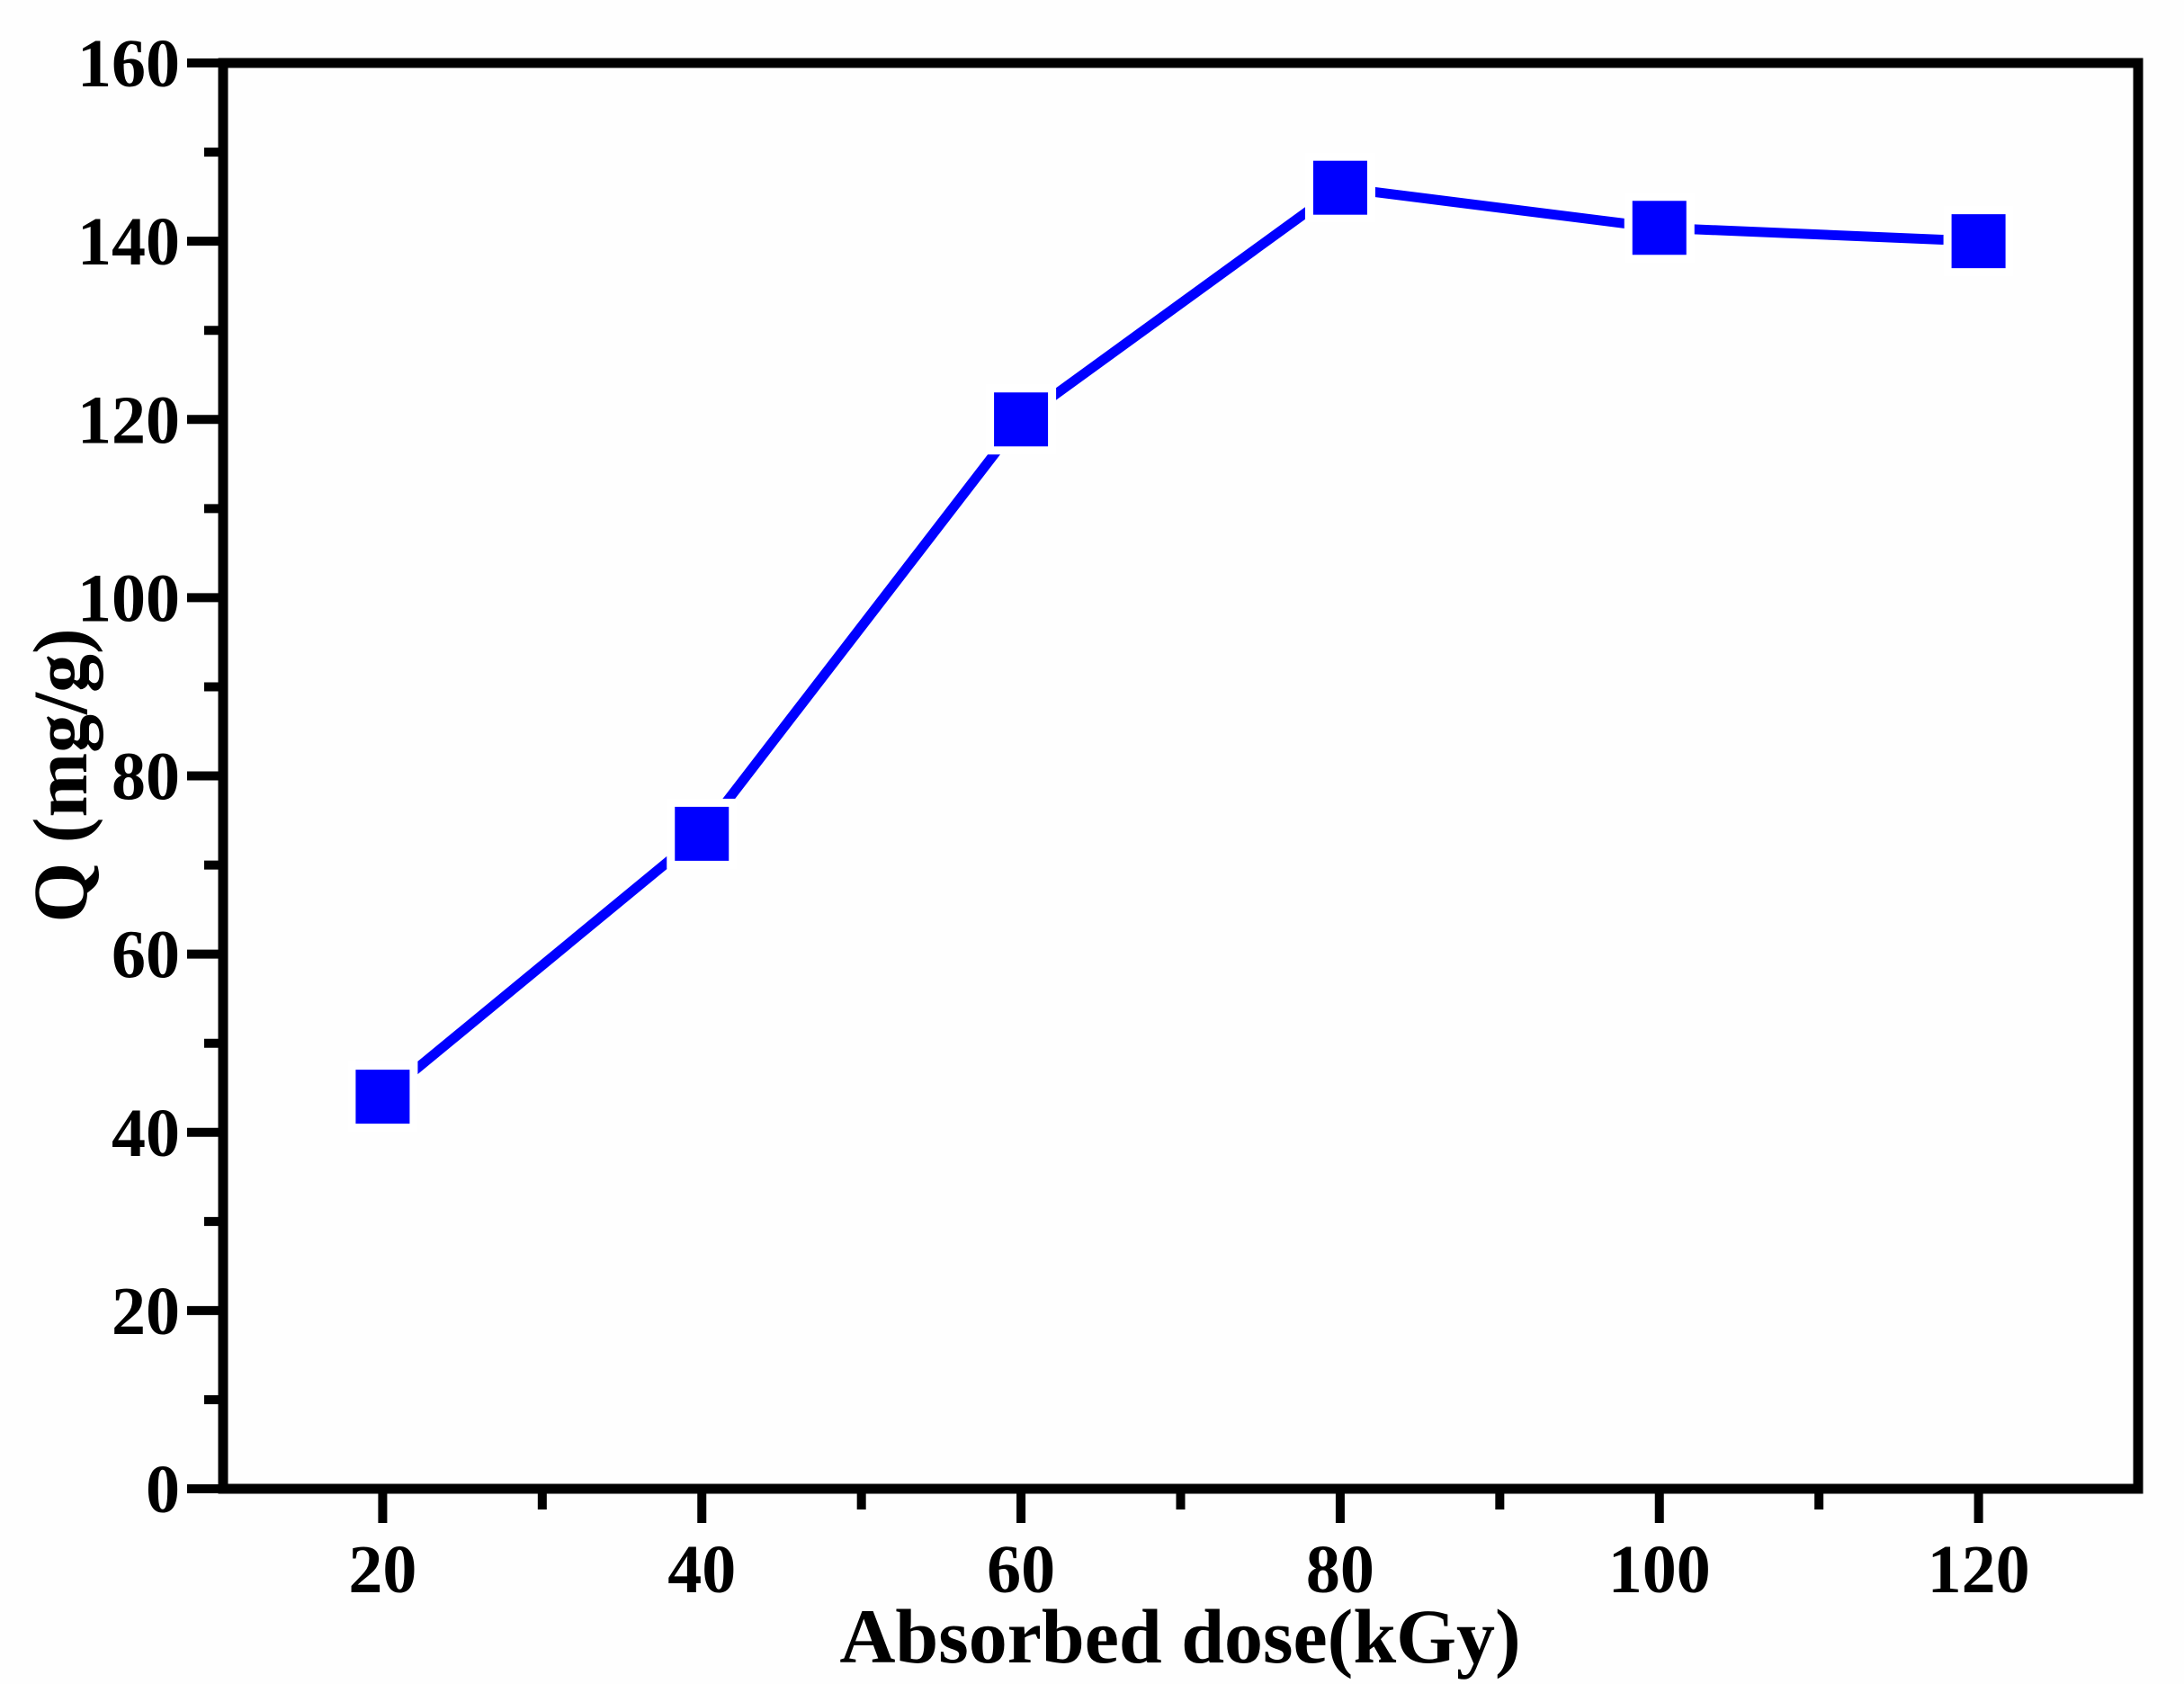 This screenshot has width=2184, height=1684. Describe the element at coordinates (702, 1570) in the screenshot. I see `x-tick-label: 40` at that location.